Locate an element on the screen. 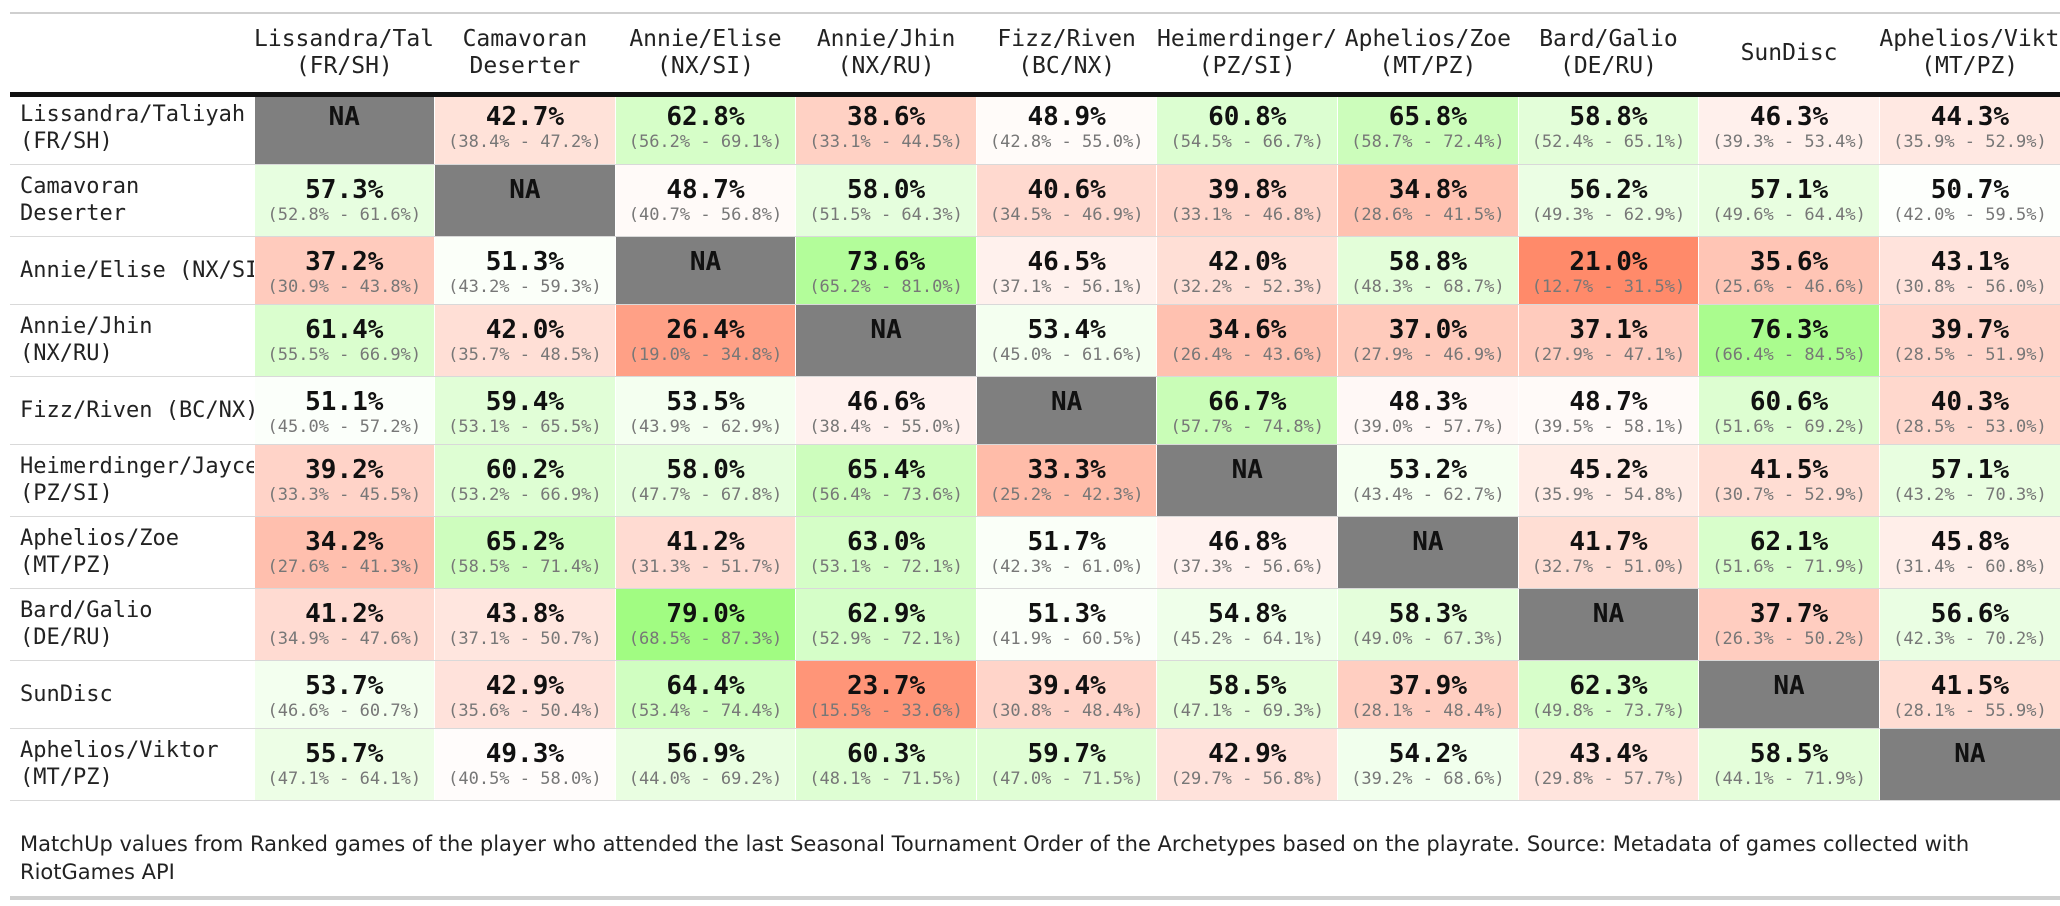 The width and height of the screenshot is (2060, 906). row-header: SunDisc is located at coordinates (132, 694).